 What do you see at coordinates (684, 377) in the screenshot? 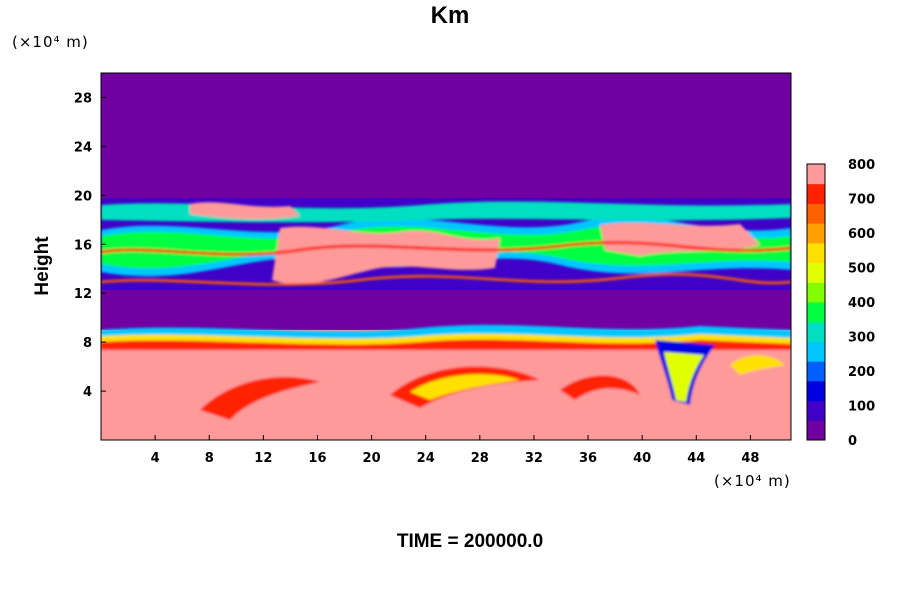
I see `plume-column-core` at bounding box center [684, 377].